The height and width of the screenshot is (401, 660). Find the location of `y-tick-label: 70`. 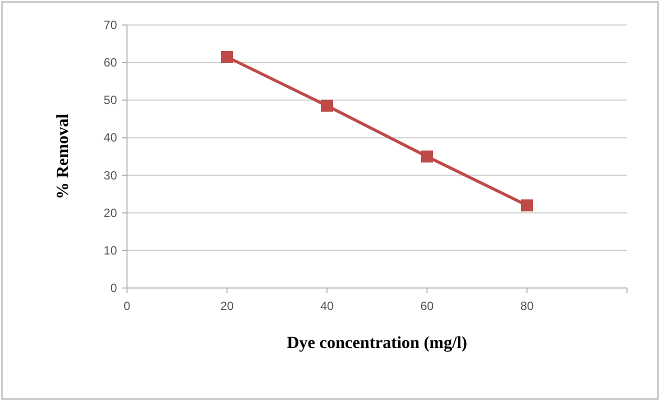

y-tick-label: 70 is located at coordinates (111, 25).